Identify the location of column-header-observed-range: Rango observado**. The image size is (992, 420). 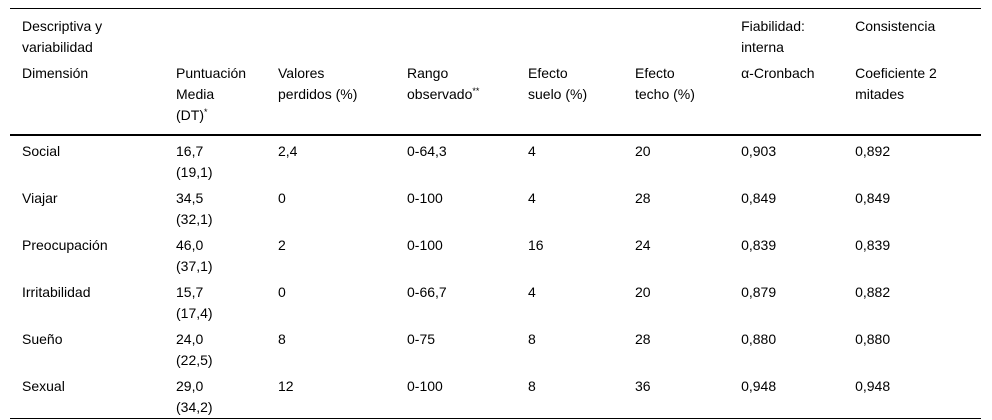
(467, 98).